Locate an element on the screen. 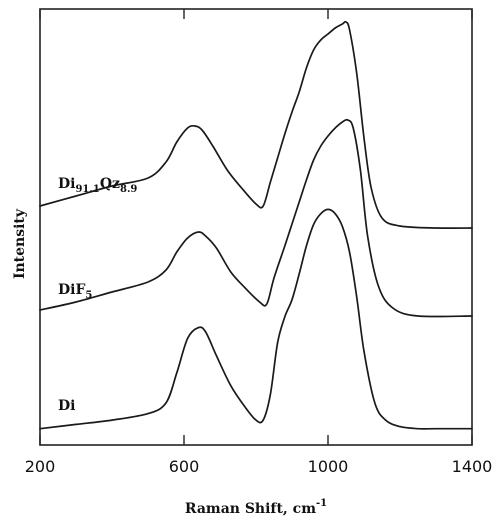  x-tick-label-200: 200 is located at coordinates (40, 466).